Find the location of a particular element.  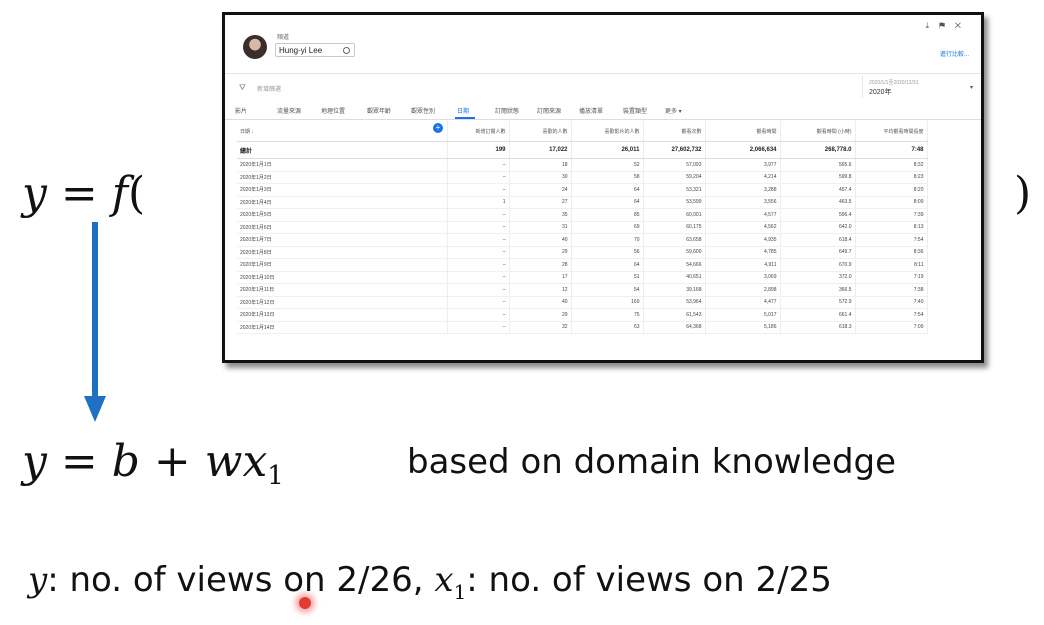

table-cell: 2020年1月5日 is located at coordinates (342, 215).